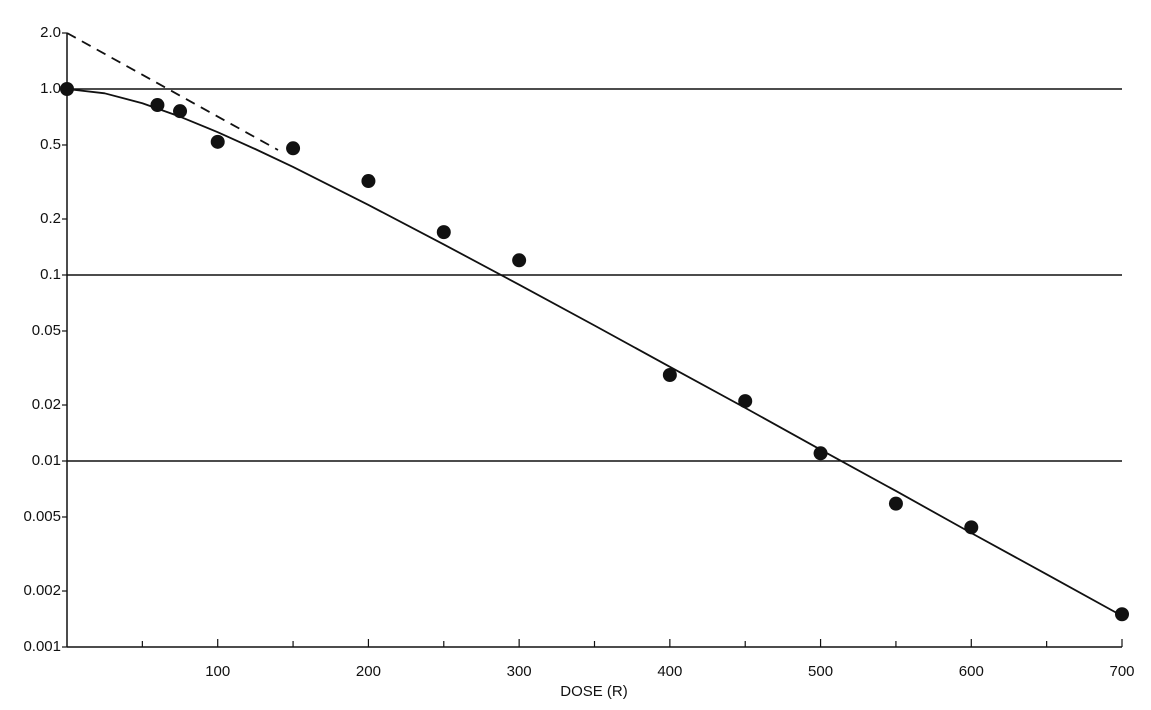 The image size is (1151, 710). Describe the element at coordinates (971, 671) in the screenshot. I see `x-tick-label: 600` at that location.